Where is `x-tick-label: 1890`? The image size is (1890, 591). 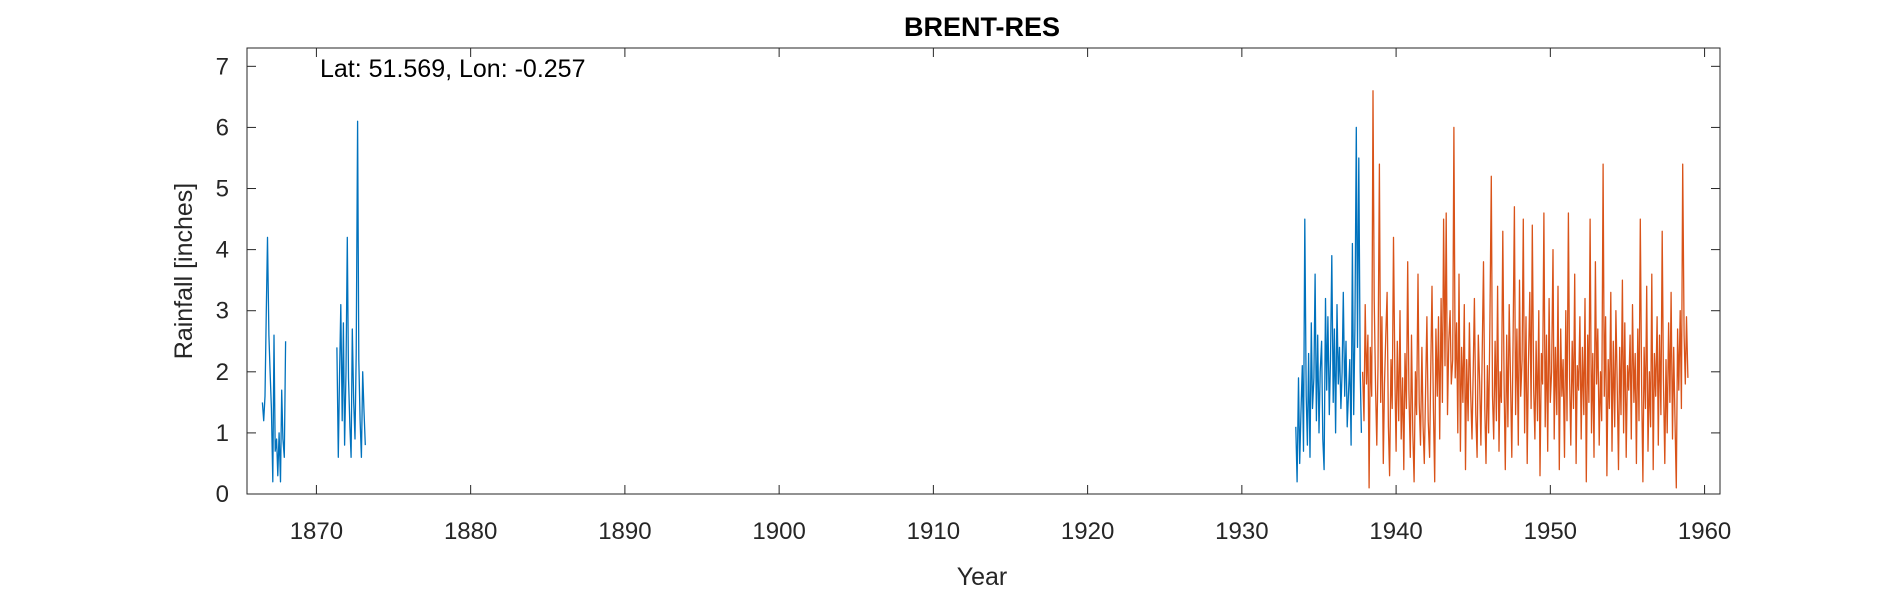 x-tick-label: 1890 is located at coordinates (624, 531).